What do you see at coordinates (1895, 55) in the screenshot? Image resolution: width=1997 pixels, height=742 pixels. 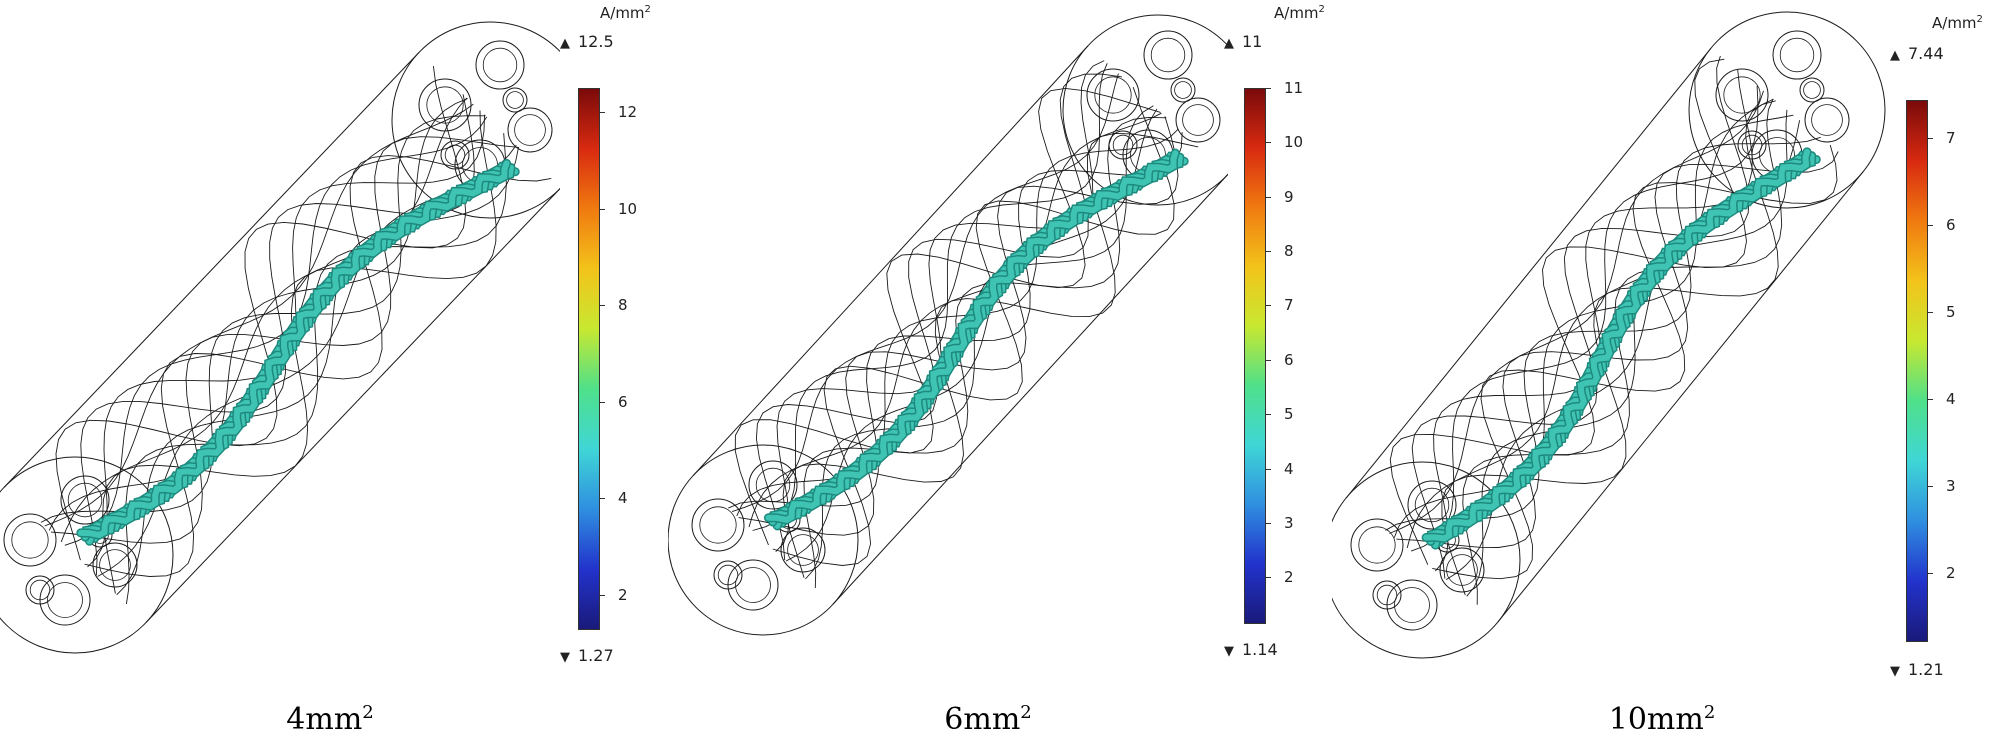 I see `triangle-up-icon: ▲` at bounding box center [1895, 55].